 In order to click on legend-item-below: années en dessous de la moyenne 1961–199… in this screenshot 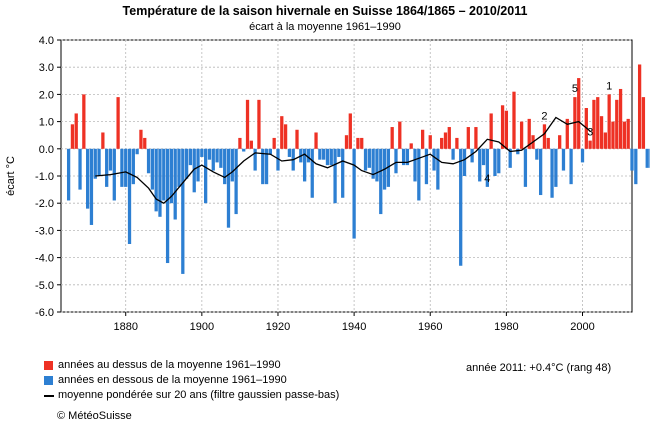, I will do `click(191, 380)`.